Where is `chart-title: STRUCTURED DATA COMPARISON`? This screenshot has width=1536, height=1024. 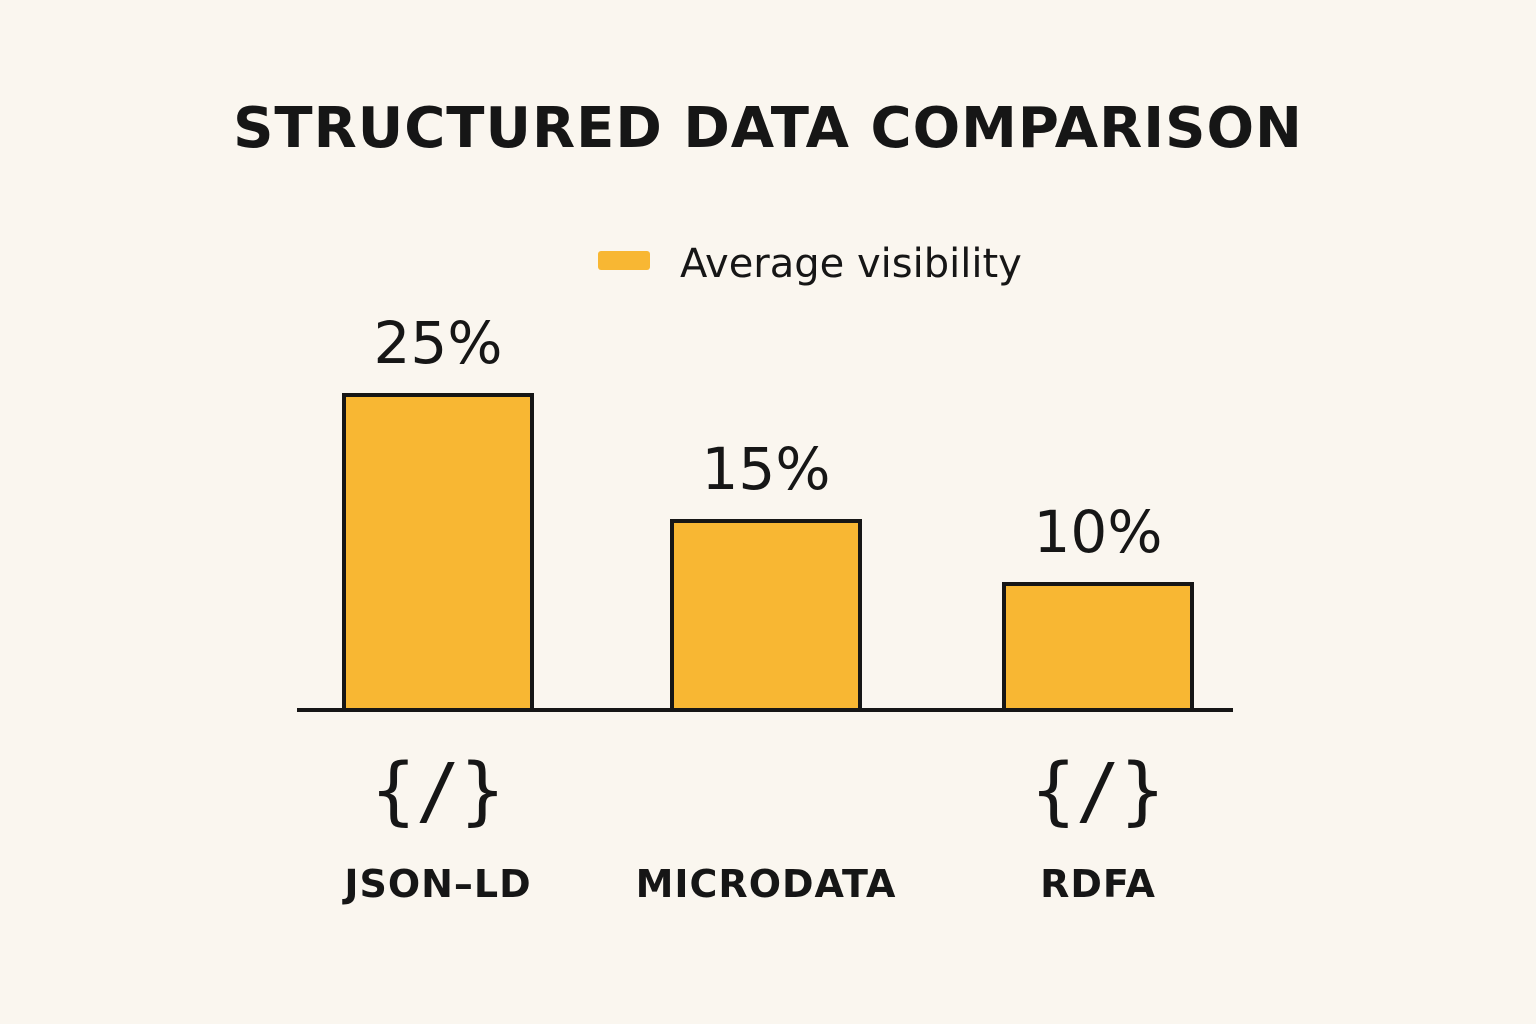
chart-title: STRUCTURED DATA COMPARISON is located at coordinates (768, 128).